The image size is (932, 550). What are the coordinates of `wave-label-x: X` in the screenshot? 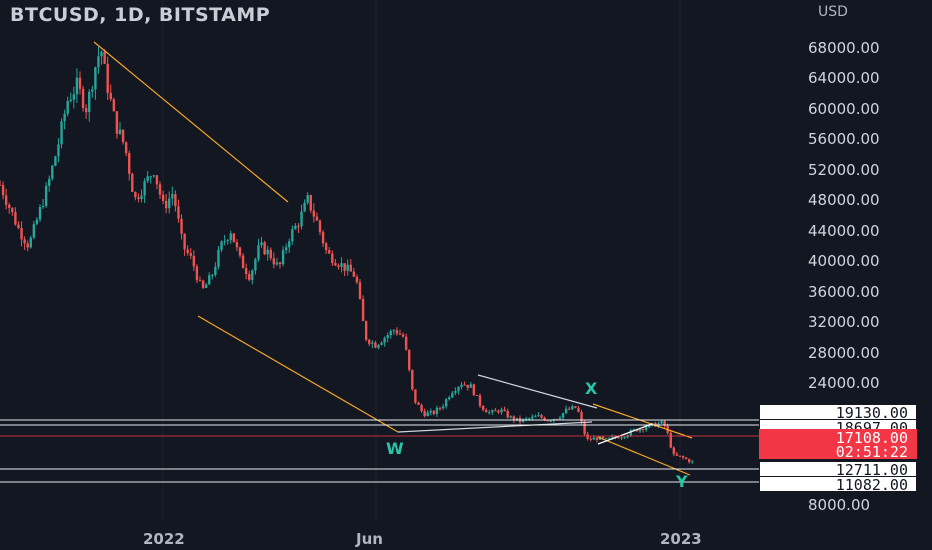 It's located at (591, 388).